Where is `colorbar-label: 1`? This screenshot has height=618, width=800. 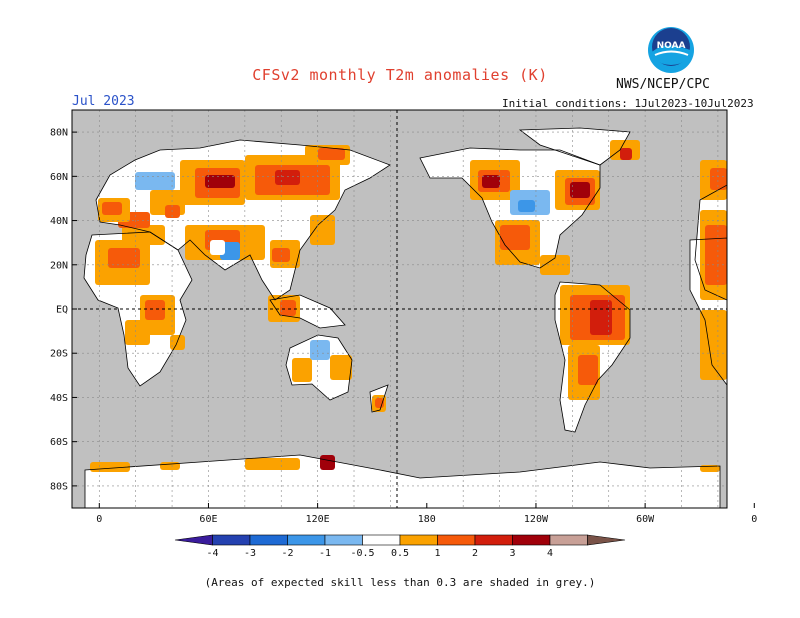 colorbar-label: 1 is located at coordinates (437, 553).